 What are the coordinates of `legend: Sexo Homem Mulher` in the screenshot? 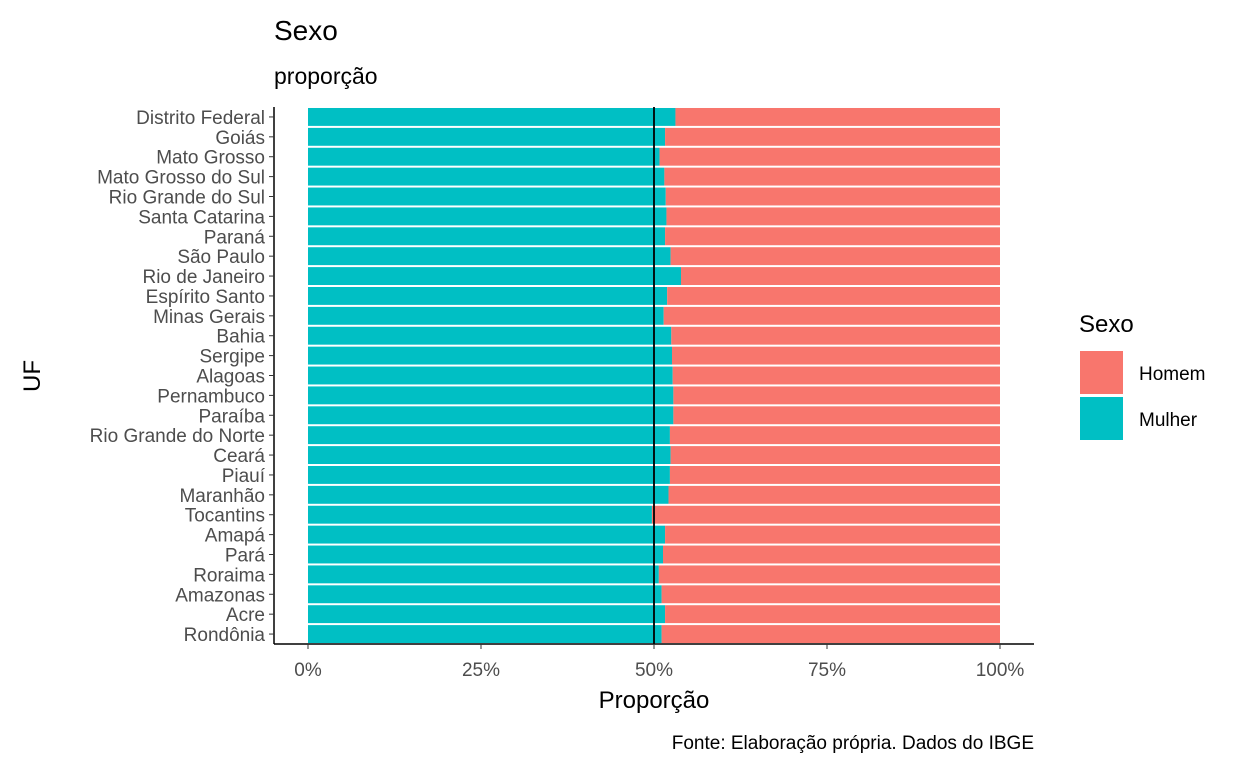 It's located at (1142, 375).